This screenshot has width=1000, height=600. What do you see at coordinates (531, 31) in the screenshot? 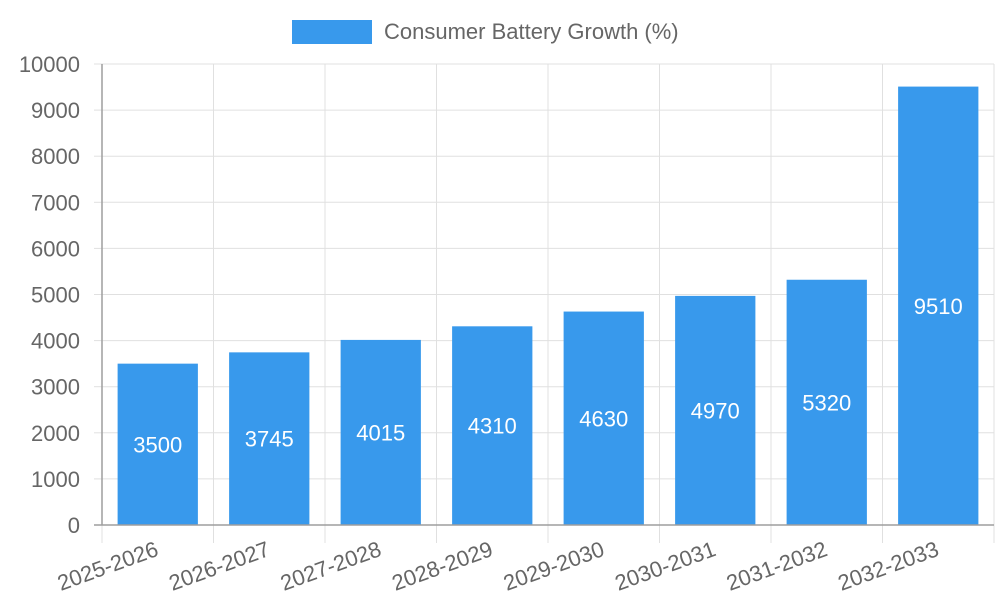
I see `legend-label: Consumer Battery Growth (%)` at bounding box center [531, 31].